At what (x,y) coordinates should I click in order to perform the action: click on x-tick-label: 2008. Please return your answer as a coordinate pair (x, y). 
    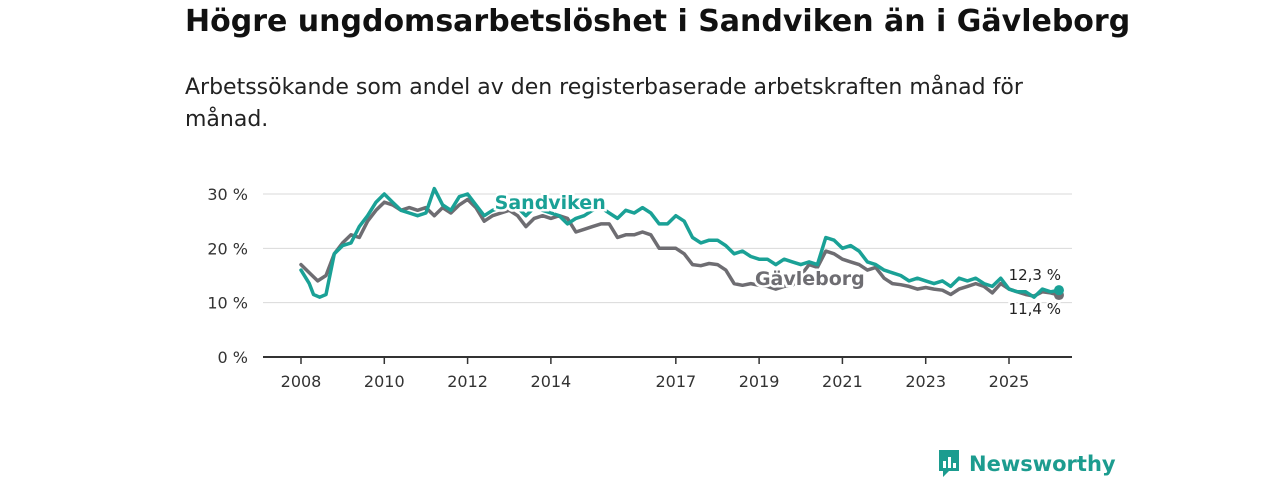
    Looking at the image, I should click on (301, 381).